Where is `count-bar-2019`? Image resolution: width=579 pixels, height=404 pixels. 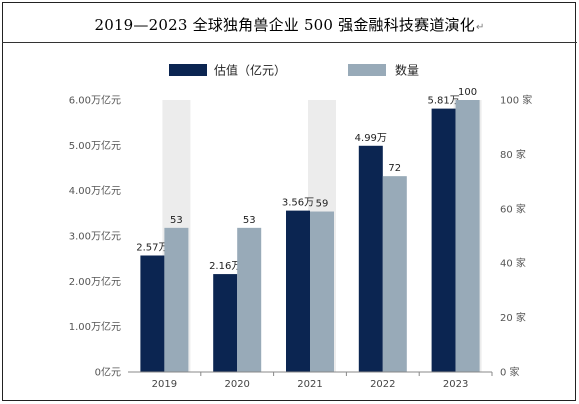 count-bar-2019 is located at coordinates (176, 299).